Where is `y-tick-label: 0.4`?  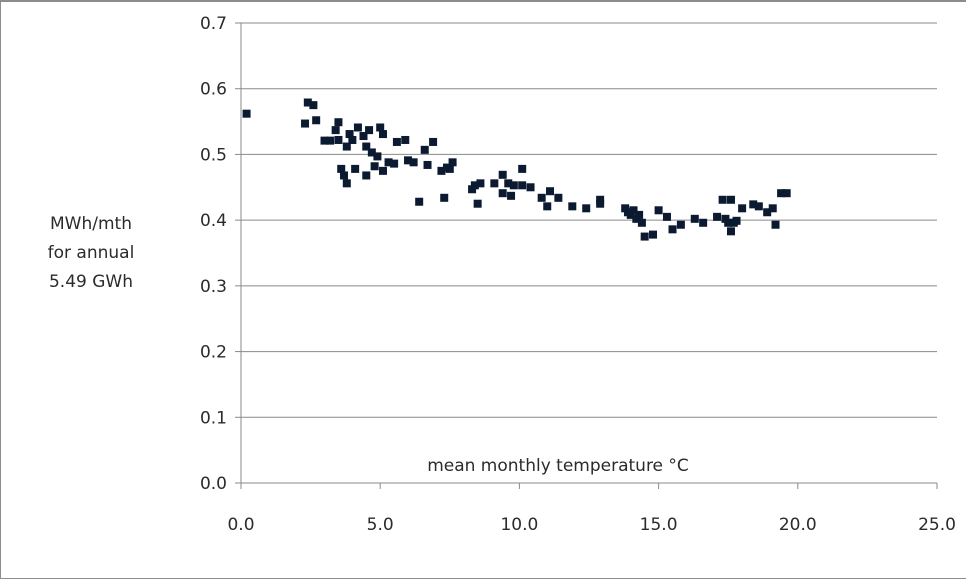
y-tick-label: 0.4 is located at coordinates (213, 221).